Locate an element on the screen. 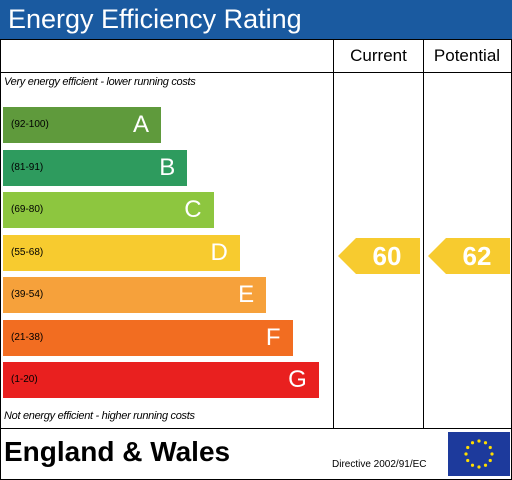  band-g: (1-20) G is located at coordinates (161, 380).